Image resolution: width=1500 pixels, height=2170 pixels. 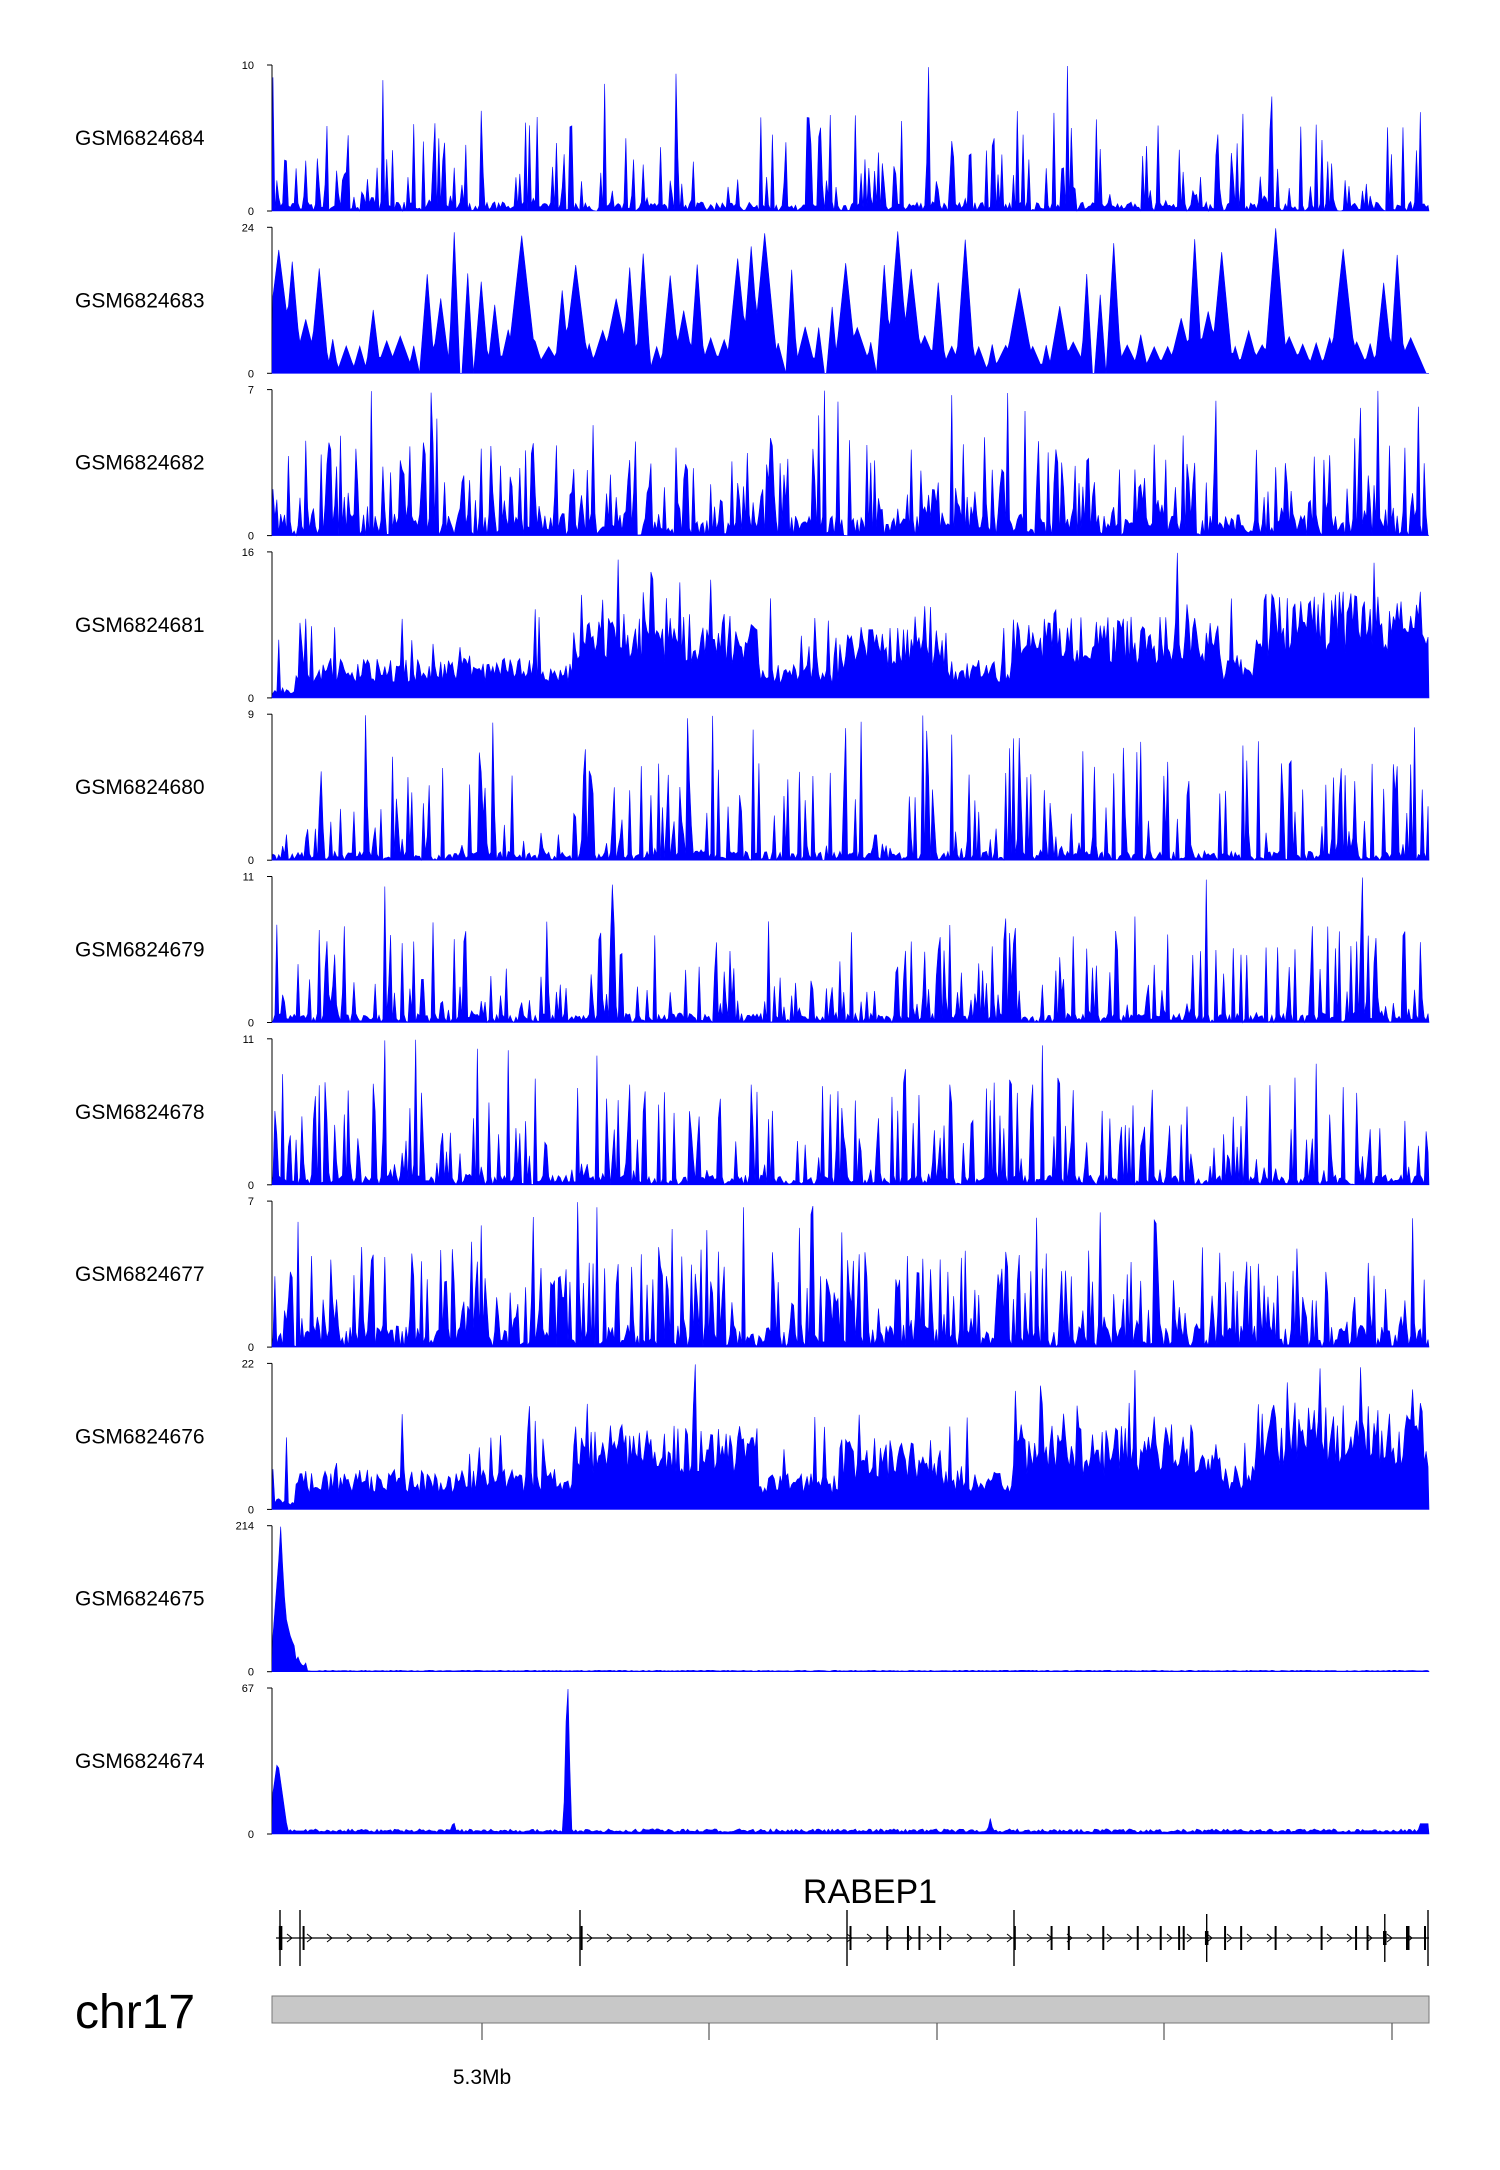 I want to click on track-name-label: GSM6824684, so click(x=140, y=138).